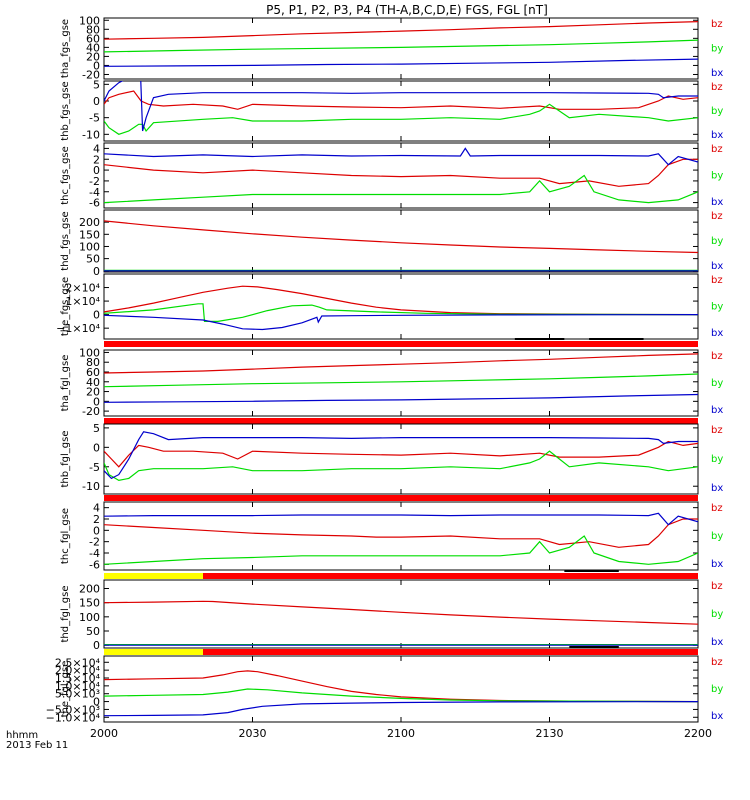 This screenshot has height=800, width=750. Describe the element at coordinates (82, 301) in the screenshot. I see `y-tick-label: 1×10⁴` at that location.